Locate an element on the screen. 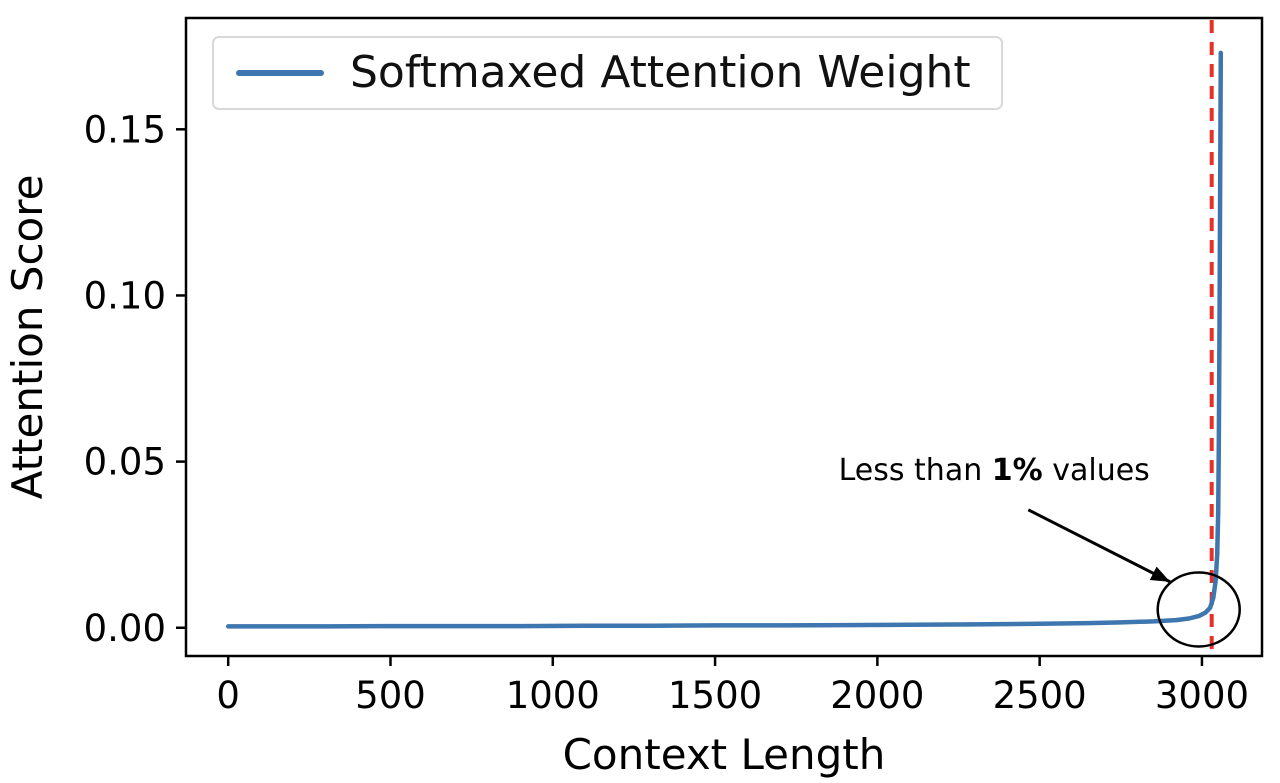 This screenshot has width=1280, height=783. annotation-arrowhead is located at coordinates (1160, 574).